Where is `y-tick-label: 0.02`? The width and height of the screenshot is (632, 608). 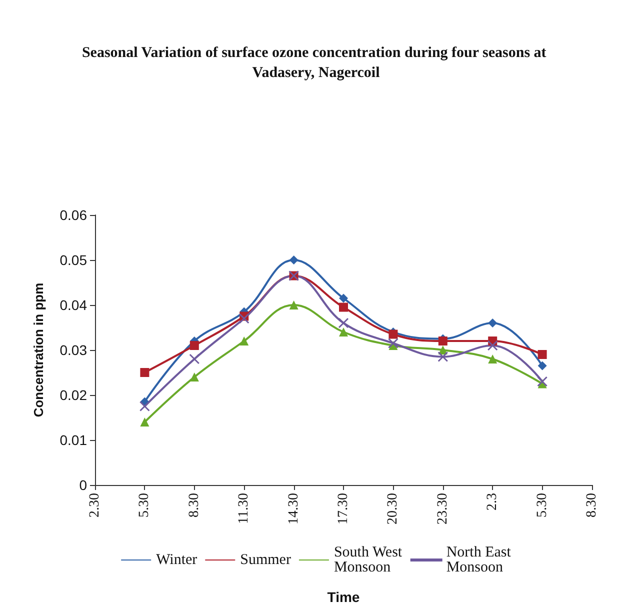
y-tick-label: 0.02 is located at coordinates (74, 395).